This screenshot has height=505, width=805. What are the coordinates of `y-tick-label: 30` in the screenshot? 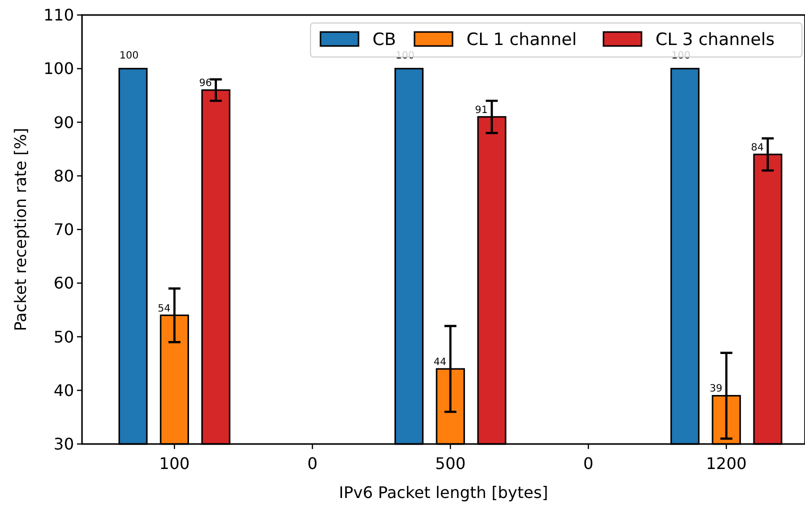 It's located at (64, 444).